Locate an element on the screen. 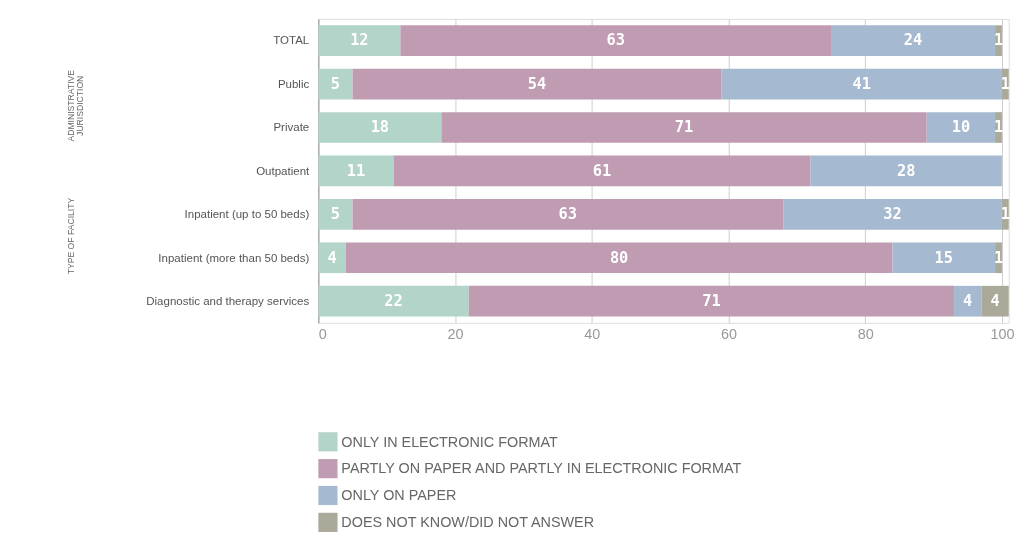 This screenshot has width=1026, height=537. x-tick-label: 0 is located at coordinates (322, 333).